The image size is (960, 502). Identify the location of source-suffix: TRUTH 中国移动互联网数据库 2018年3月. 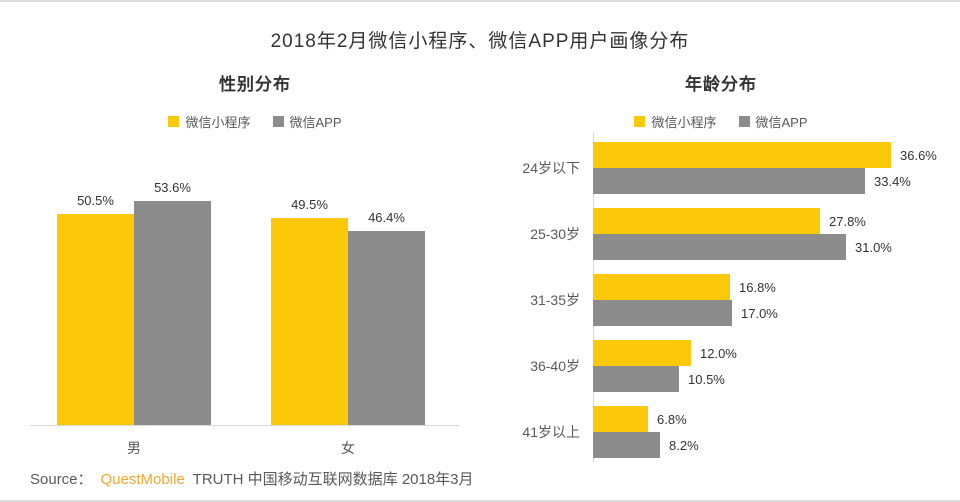
(333, 479).